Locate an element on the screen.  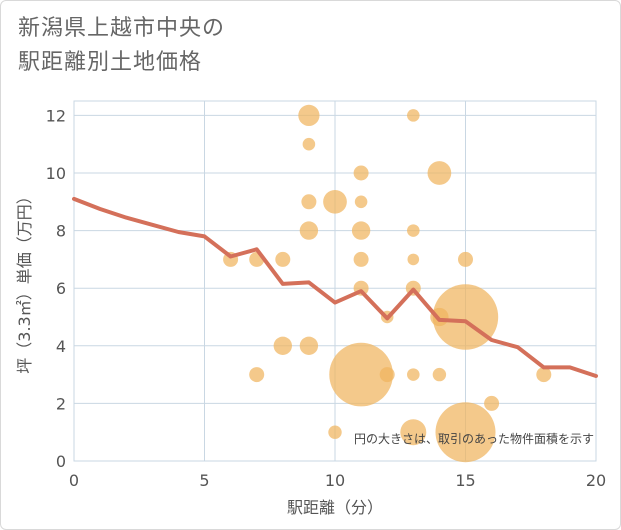
x-tick-label-10: 10 is located at coordinates (335, 480).